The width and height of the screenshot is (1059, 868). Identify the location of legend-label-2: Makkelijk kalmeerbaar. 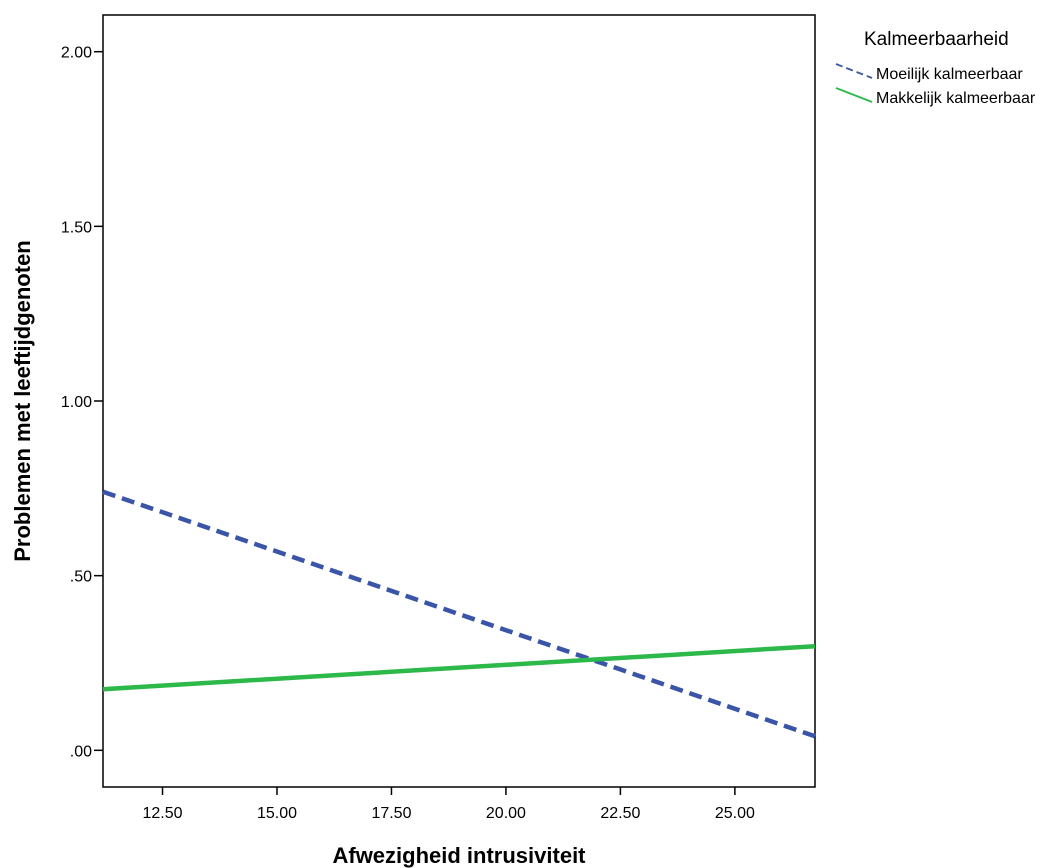
(956, 98).